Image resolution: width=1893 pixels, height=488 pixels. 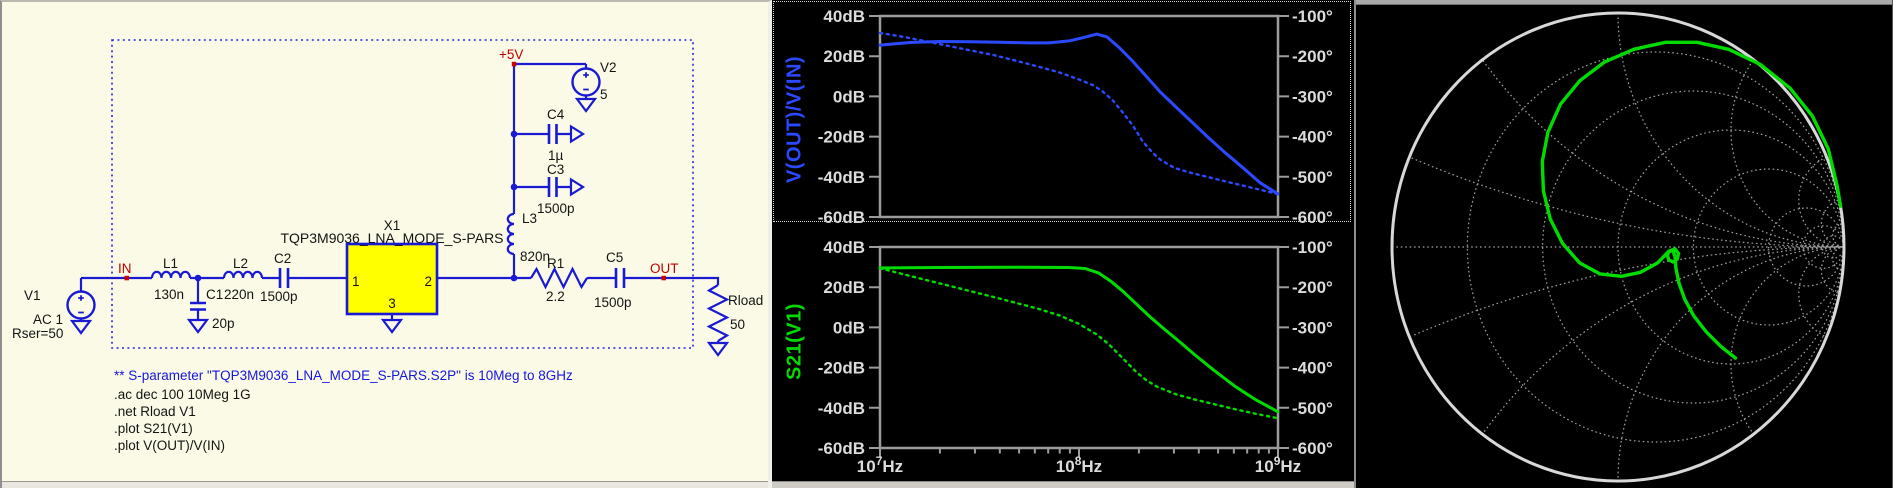 I want to click on rload-name: Rload, so click(x=745, y=300).